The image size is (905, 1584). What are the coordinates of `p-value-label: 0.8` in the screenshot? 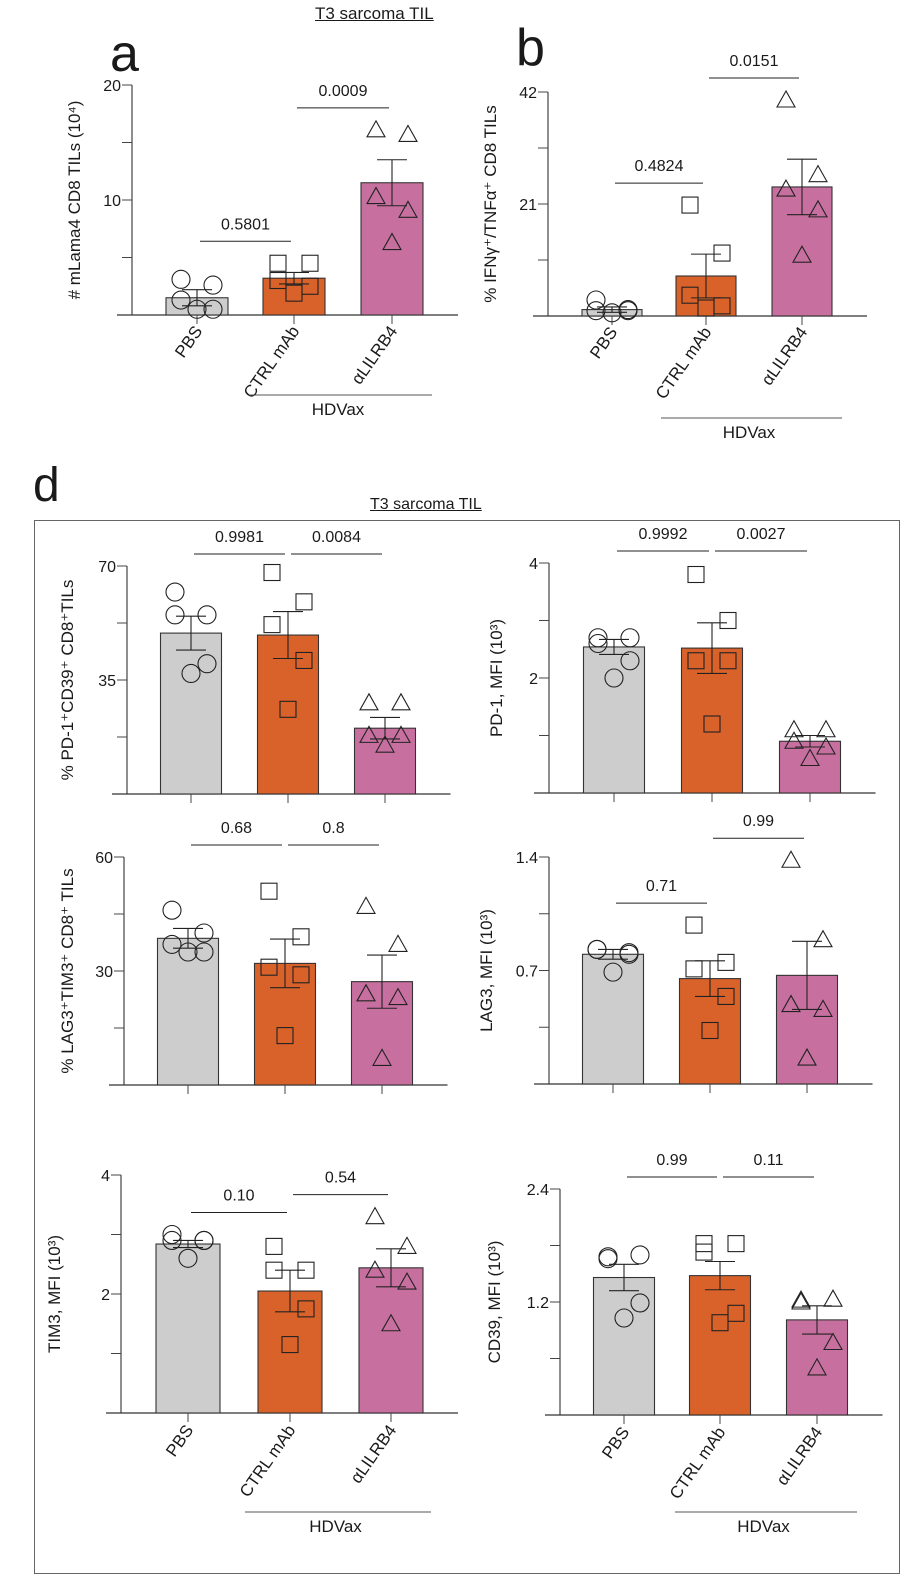 It's located at (333, 828).